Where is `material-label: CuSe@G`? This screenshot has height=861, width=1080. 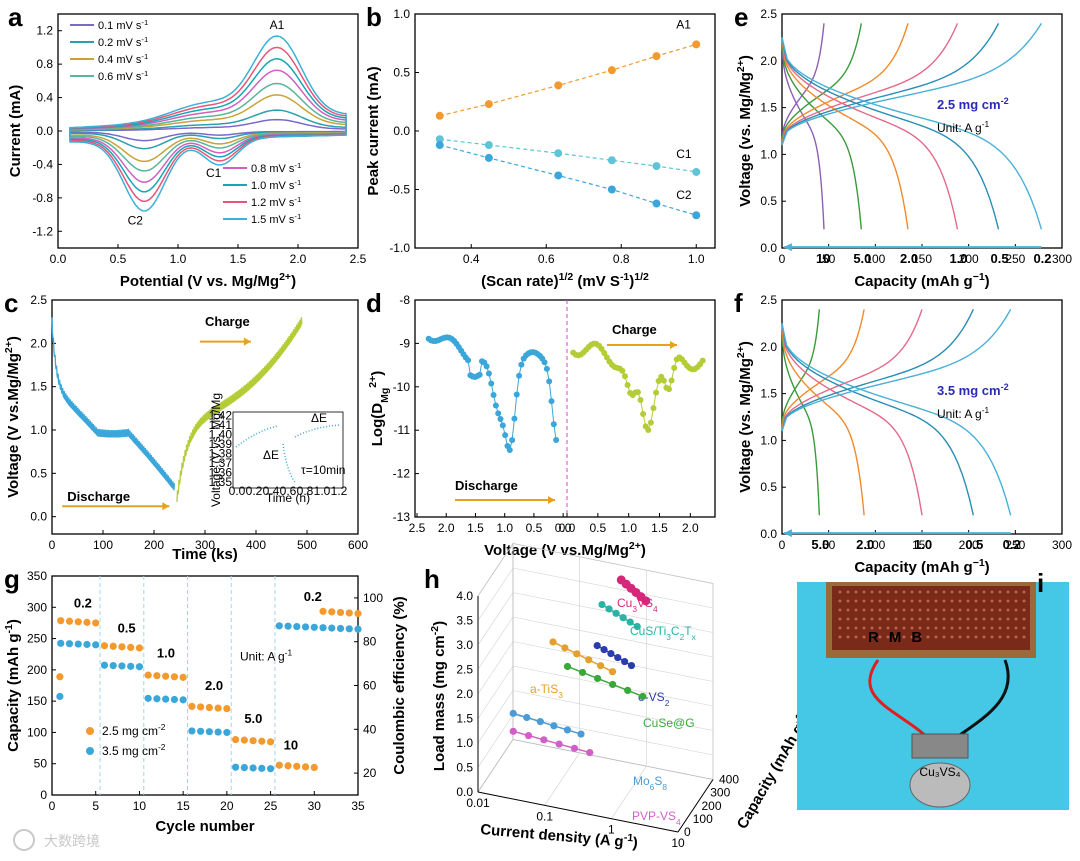
material-label: CuSe@G is located at coordinates (669, 723).